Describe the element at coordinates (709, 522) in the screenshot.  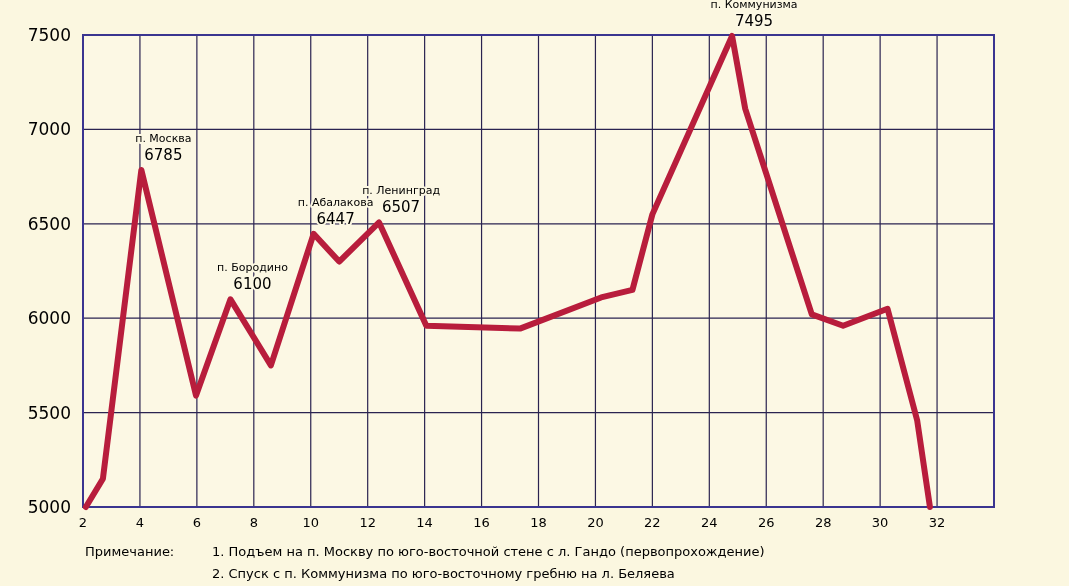
I see `x-tick-label: 24` at that location.